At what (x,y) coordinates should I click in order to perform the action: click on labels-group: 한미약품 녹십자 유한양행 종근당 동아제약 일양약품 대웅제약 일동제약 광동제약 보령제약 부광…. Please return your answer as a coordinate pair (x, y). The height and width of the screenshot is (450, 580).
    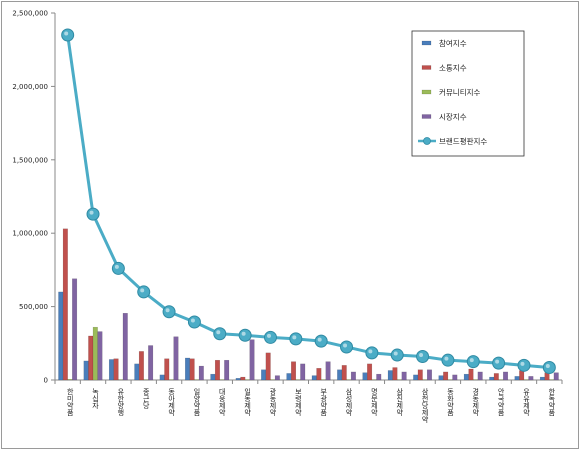
    Looking at the image, I should click on (311, 405).